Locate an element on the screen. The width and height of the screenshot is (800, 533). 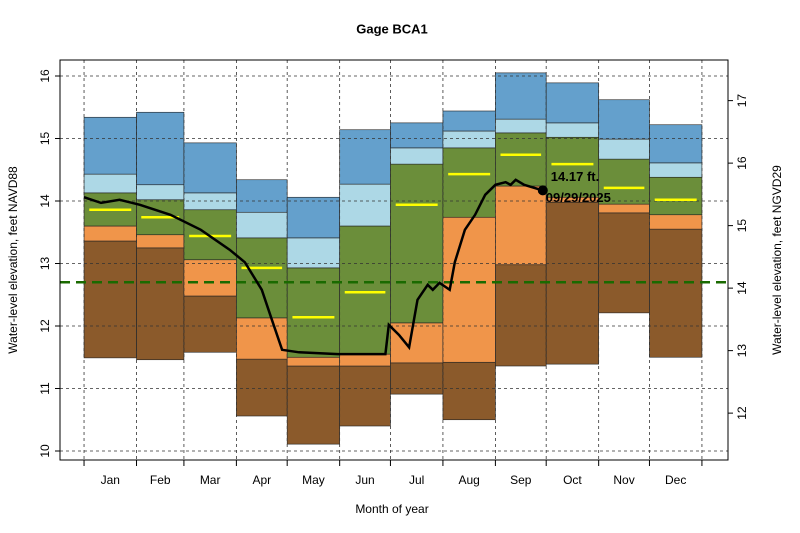
x-tick-label: Feb is located at coordinates (160, 480).